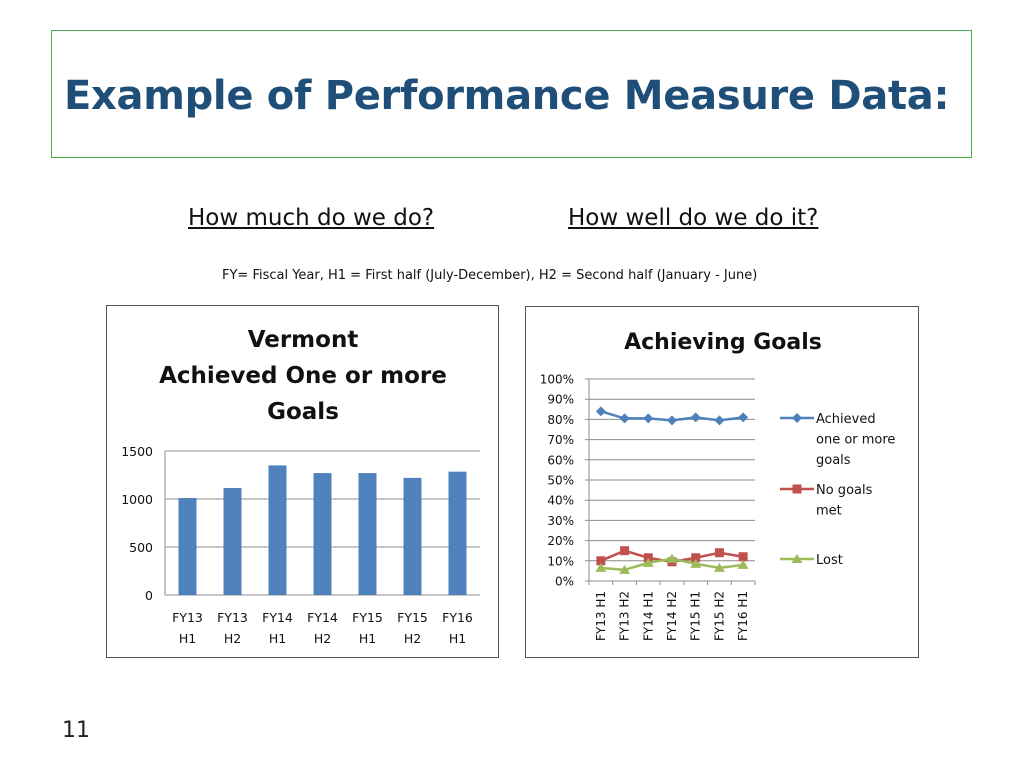 Image resolution: width=1024 pixels, height=768 pixels. Describe the element at coordinates (137, 499) in the screenshot. I see `y-tick-label: 1000` at that location.